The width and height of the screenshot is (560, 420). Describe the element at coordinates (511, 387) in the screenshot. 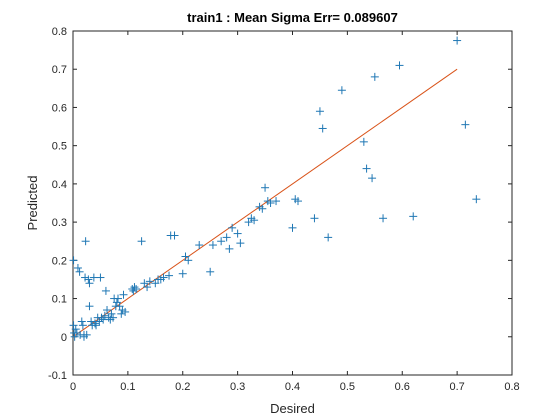

I see `x-tick-label: 0.8` at that location.